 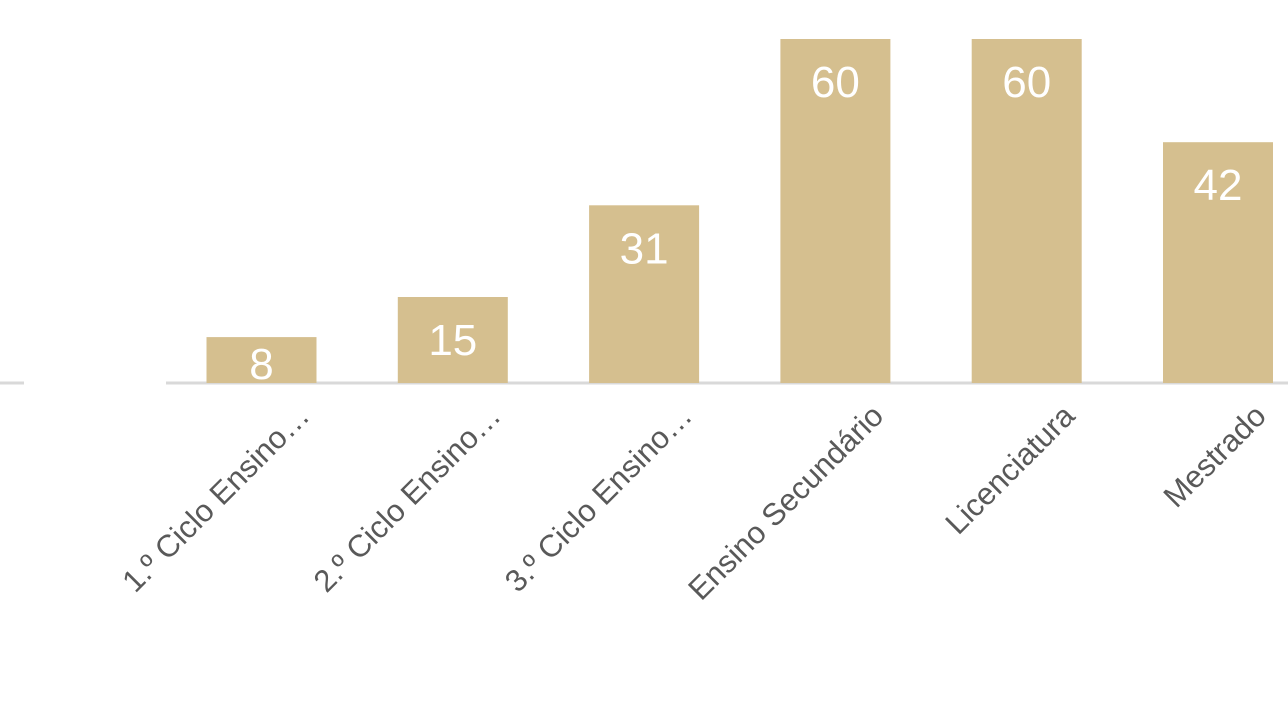 I want to click on data-label: 8, so click(x=261, y=364).